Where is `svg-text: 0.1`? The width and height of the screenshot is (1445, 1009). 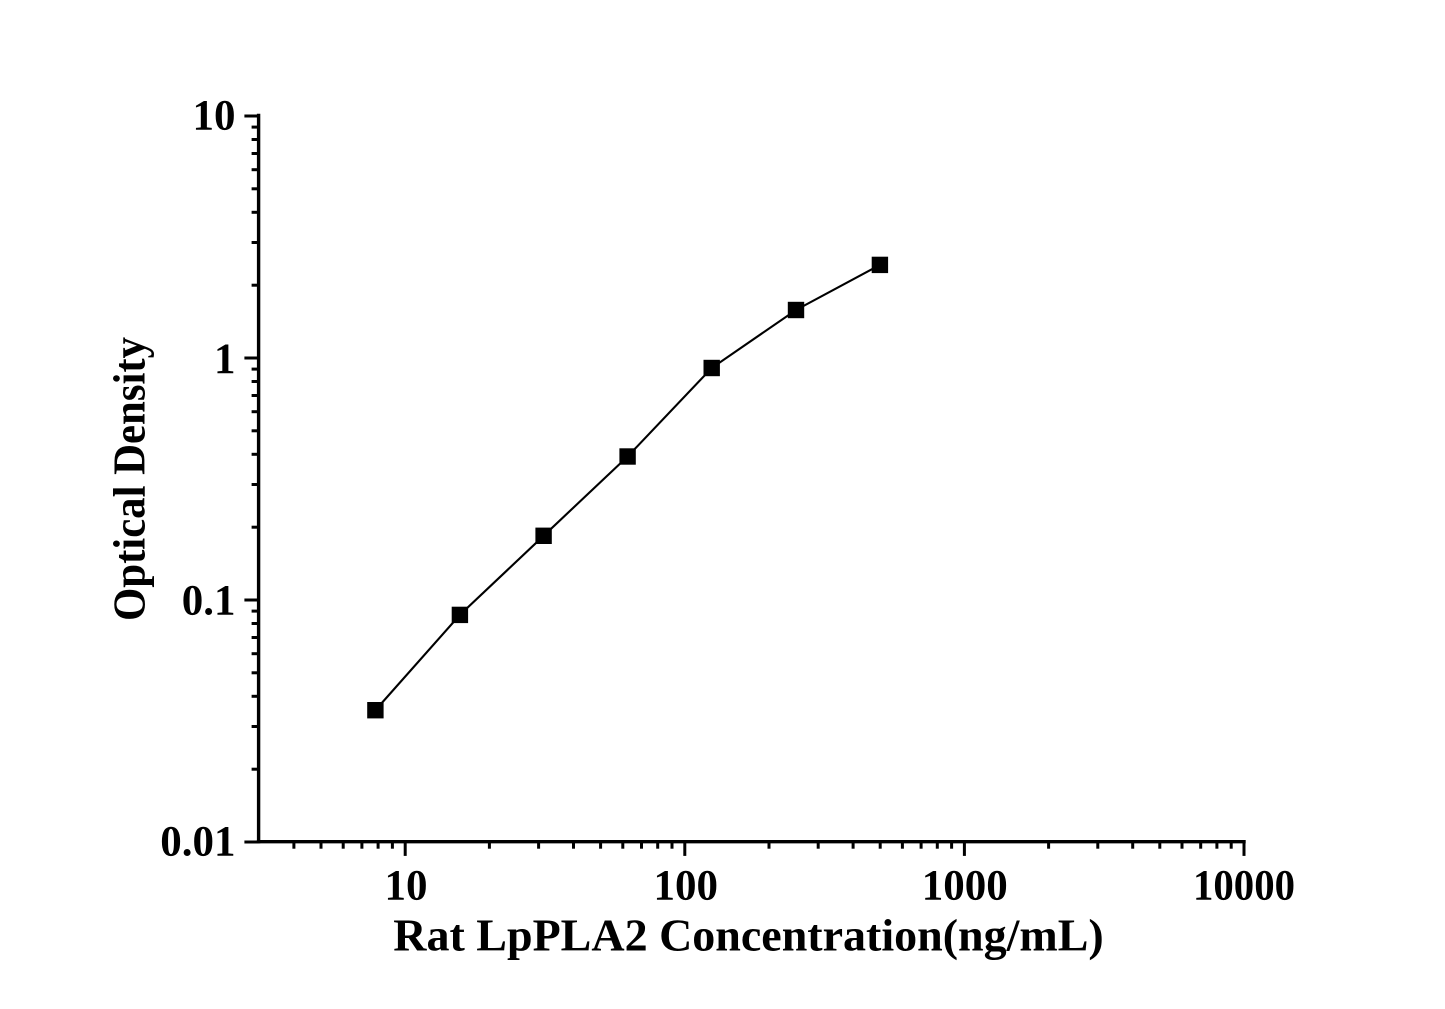
svg-text: 0.1 is located at coordinates (209, 600).